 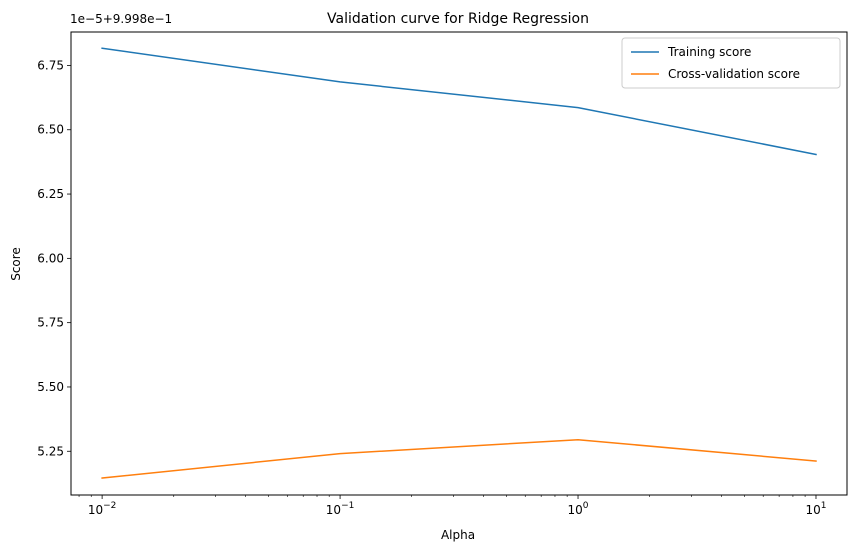 I want to click on legend-label-0: Training score, so click(x=709, y=52).